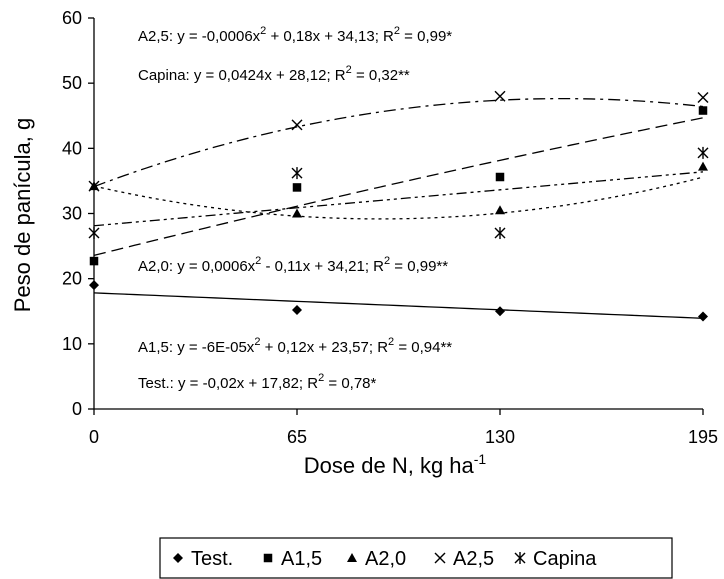 Image resolution: width=724 pixels, height=579 pixels. Describe the element at coordinates (703, 437) in the screenshot. I see `x-tick-label: 195` at that location.